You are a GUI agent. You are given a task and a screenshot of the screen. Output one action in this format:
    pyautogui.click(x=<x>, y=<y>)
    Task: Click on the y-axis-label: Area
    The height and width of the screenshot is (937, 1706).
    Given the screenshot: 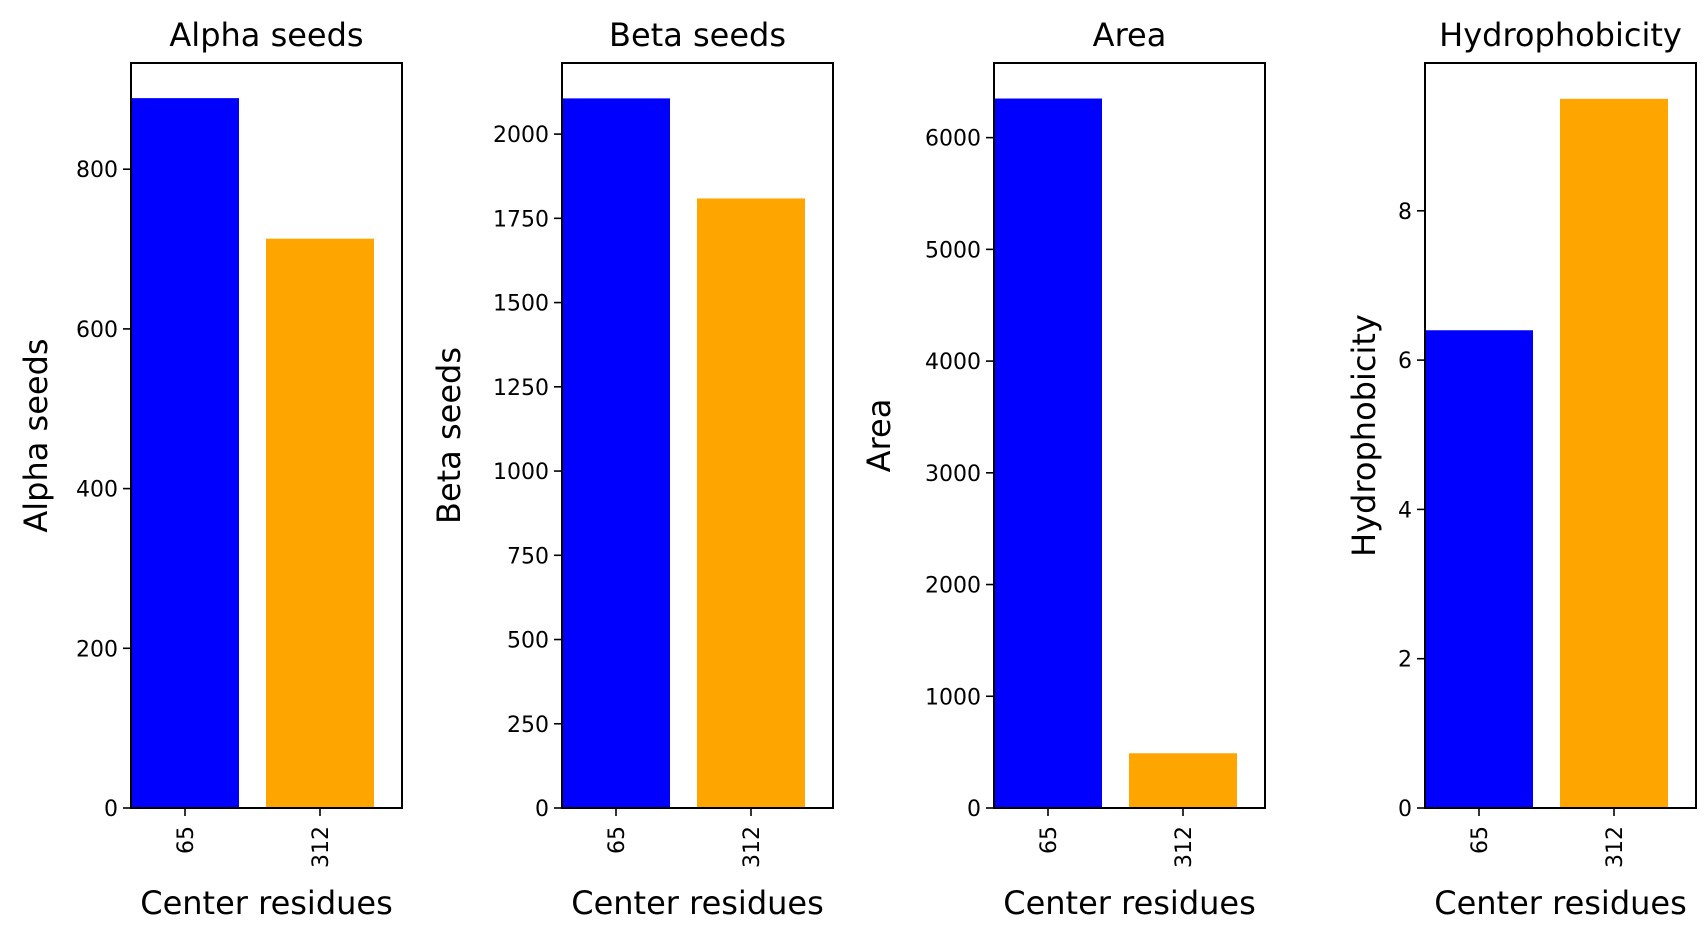 What is the action you would take?
    pyautogui.click(x=879, y=436)
    